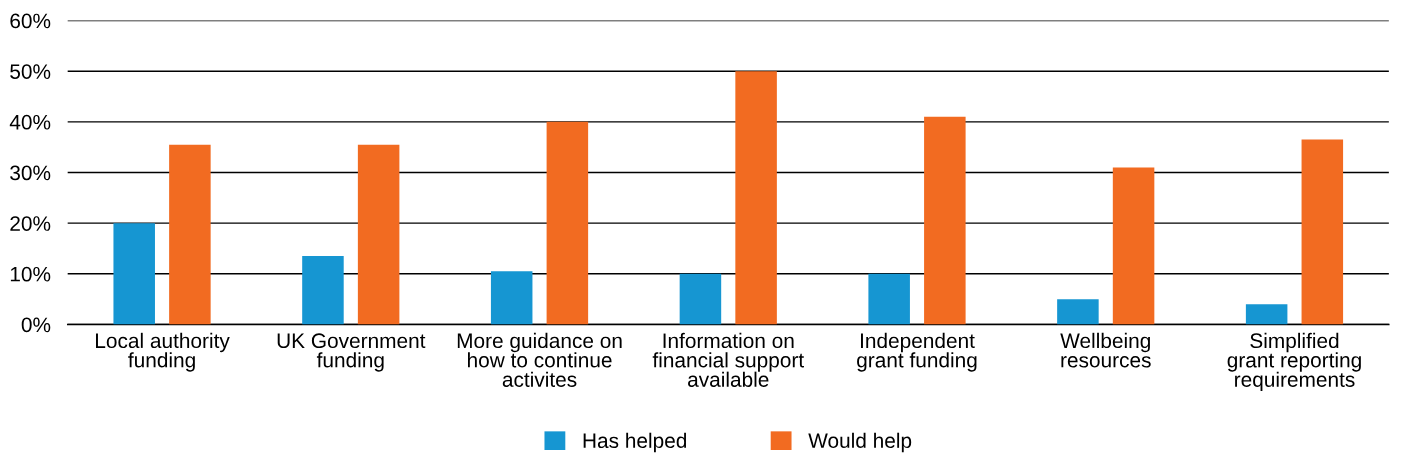  What do you see at coordinates (30, 223) in the screenshot?
I see `y-tick-label: 20%` at bounding box center [30, 223].